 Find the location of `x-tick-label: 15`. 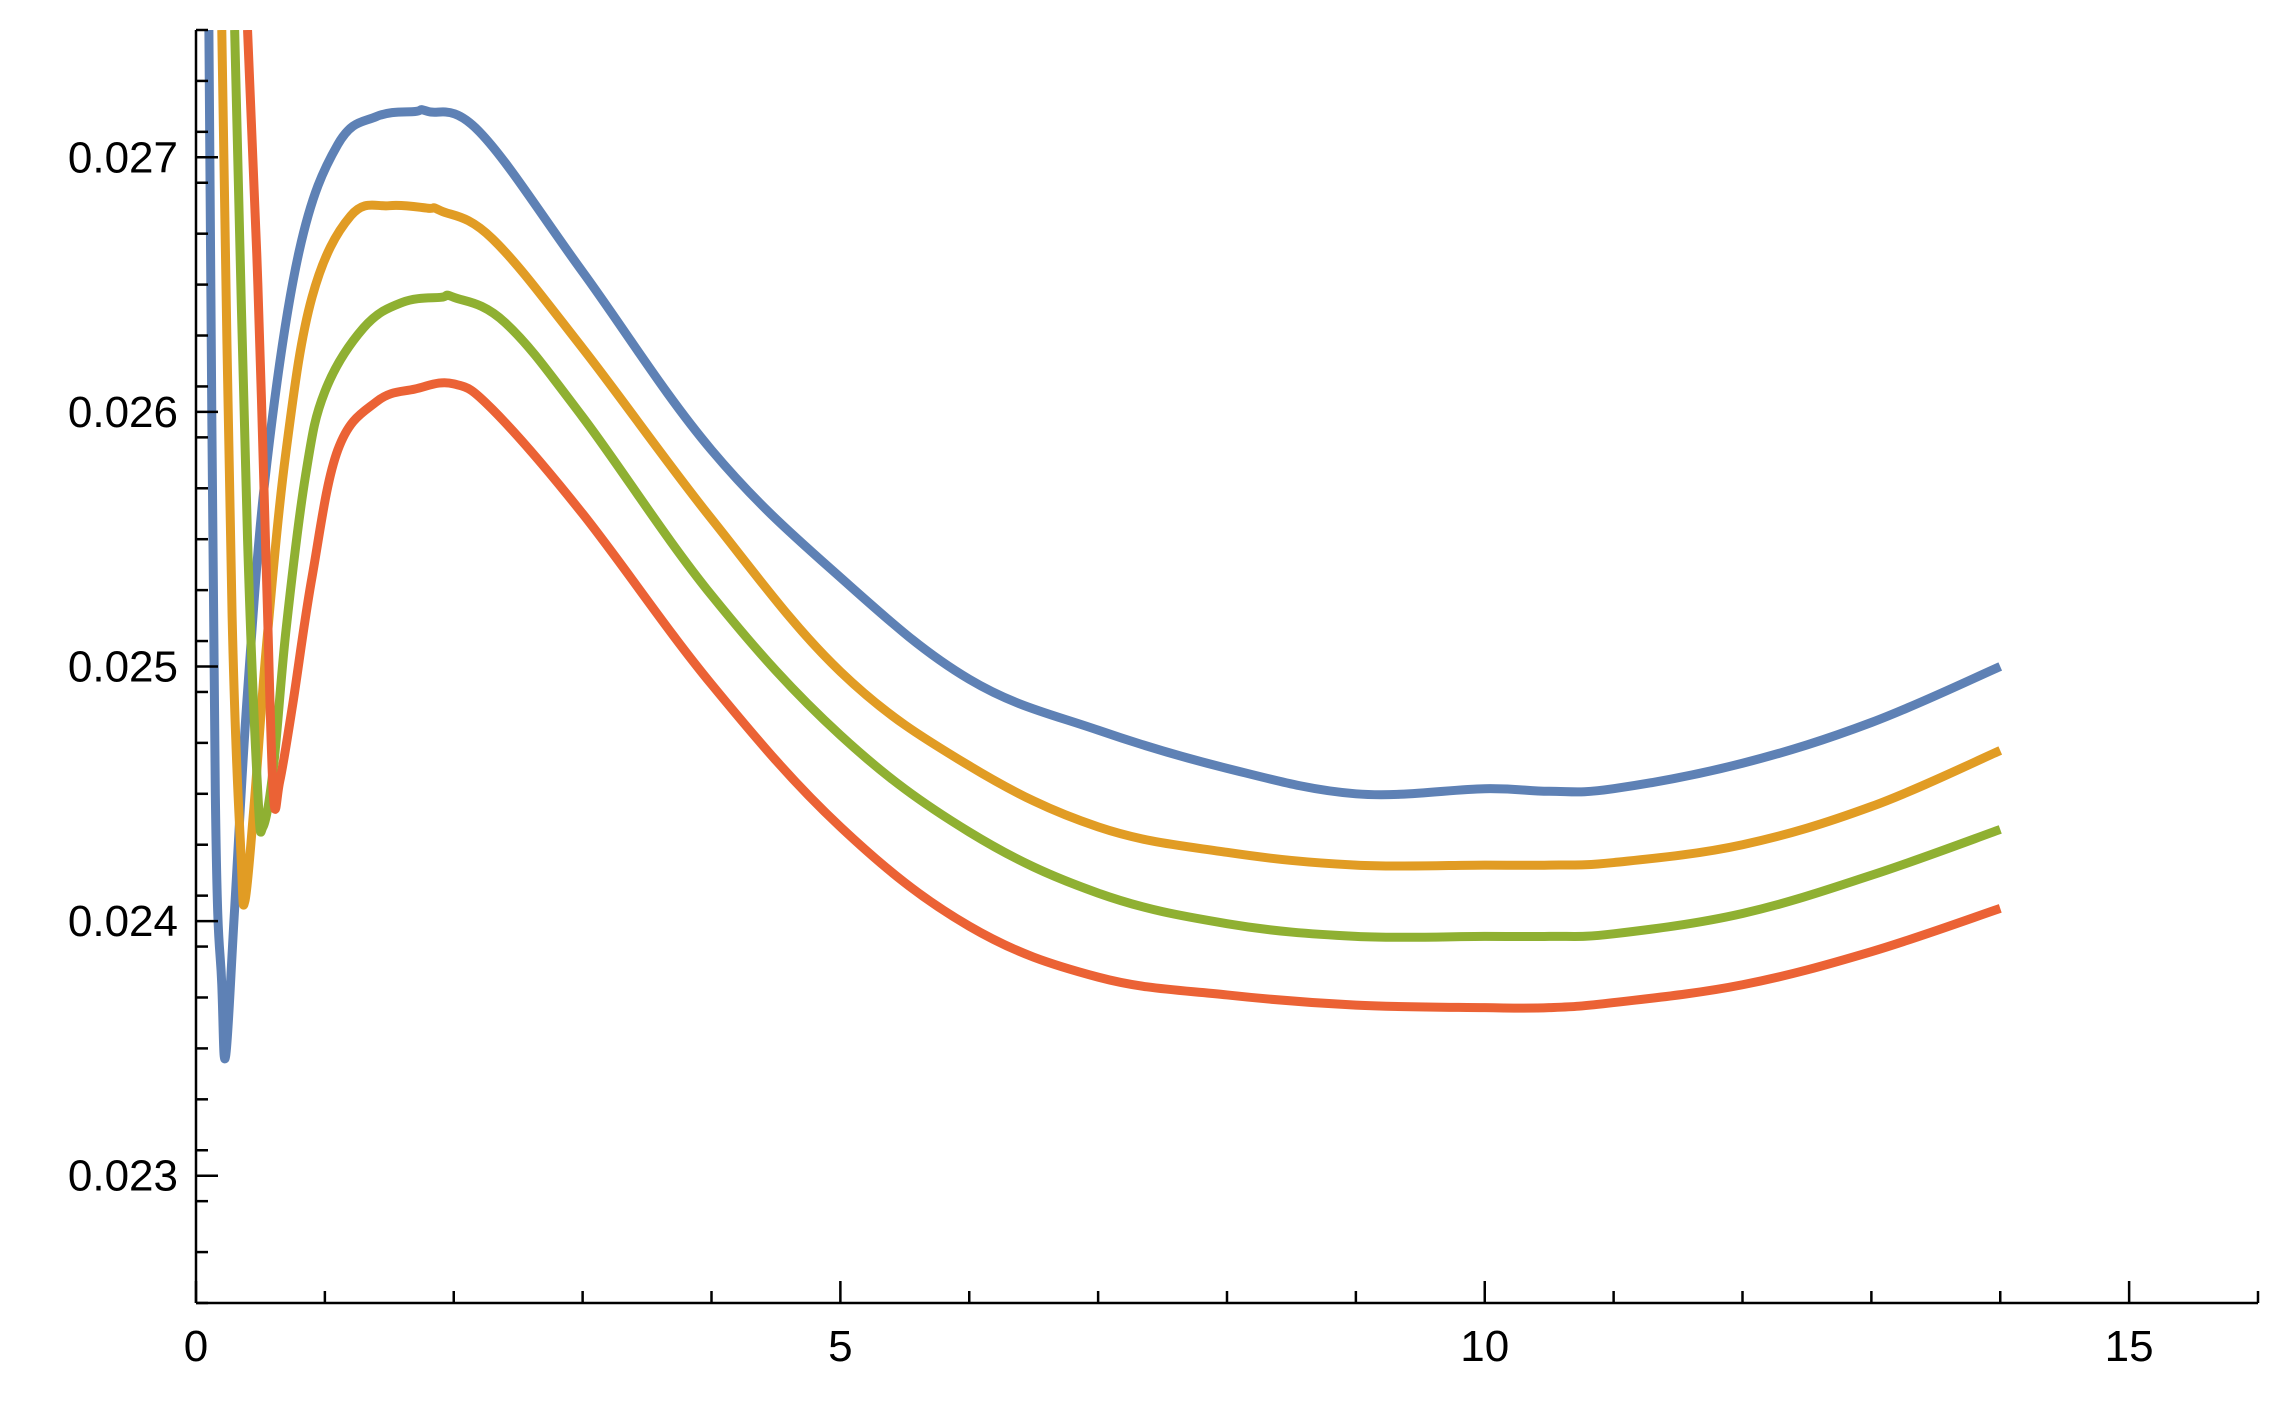

x-tick-label: 15 is located at coordinates (2129, 1346).